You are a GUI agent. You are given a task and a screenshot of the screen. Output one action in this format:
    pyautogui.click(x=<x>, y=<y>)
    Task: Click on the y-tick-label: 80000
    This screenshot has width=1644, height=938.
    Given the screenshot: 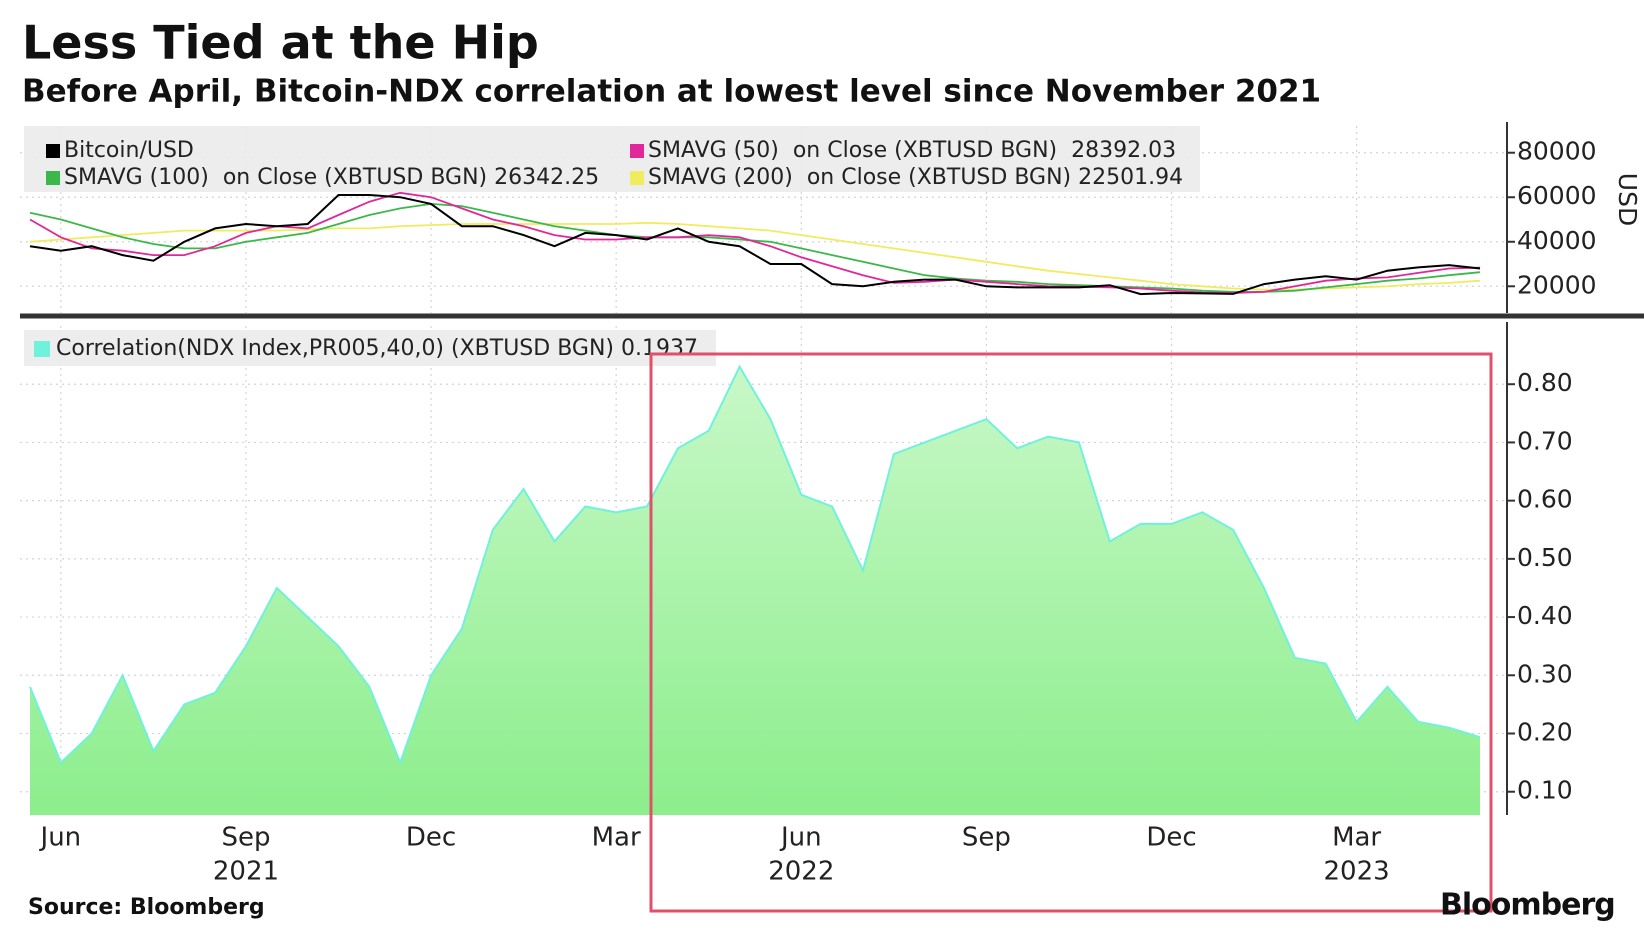 What is the action you would take?
    pyautogui.click(x=1557, y=151)
    